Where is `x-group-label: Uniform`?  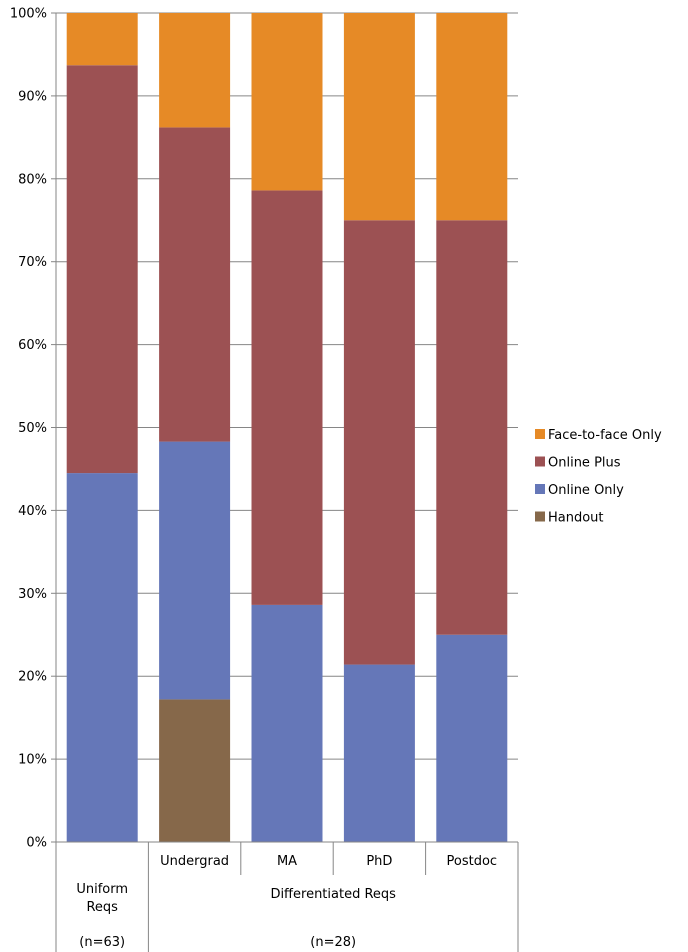 x-group-label: Uniform is located at coordinates (102, 889).